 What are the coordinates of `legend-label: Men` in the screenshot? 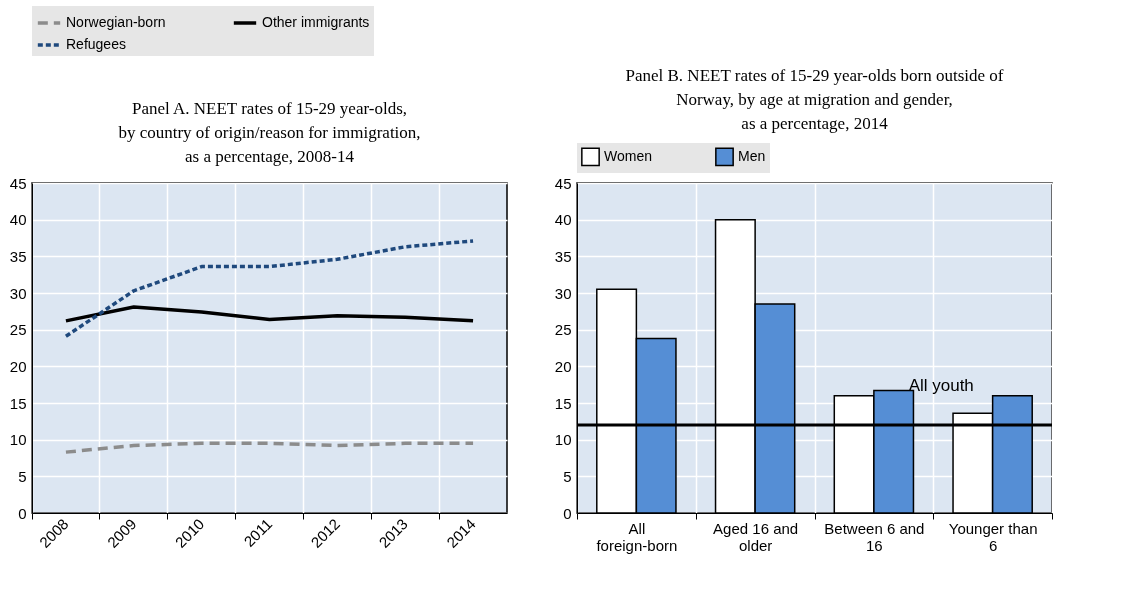 It's located at (752, 155).